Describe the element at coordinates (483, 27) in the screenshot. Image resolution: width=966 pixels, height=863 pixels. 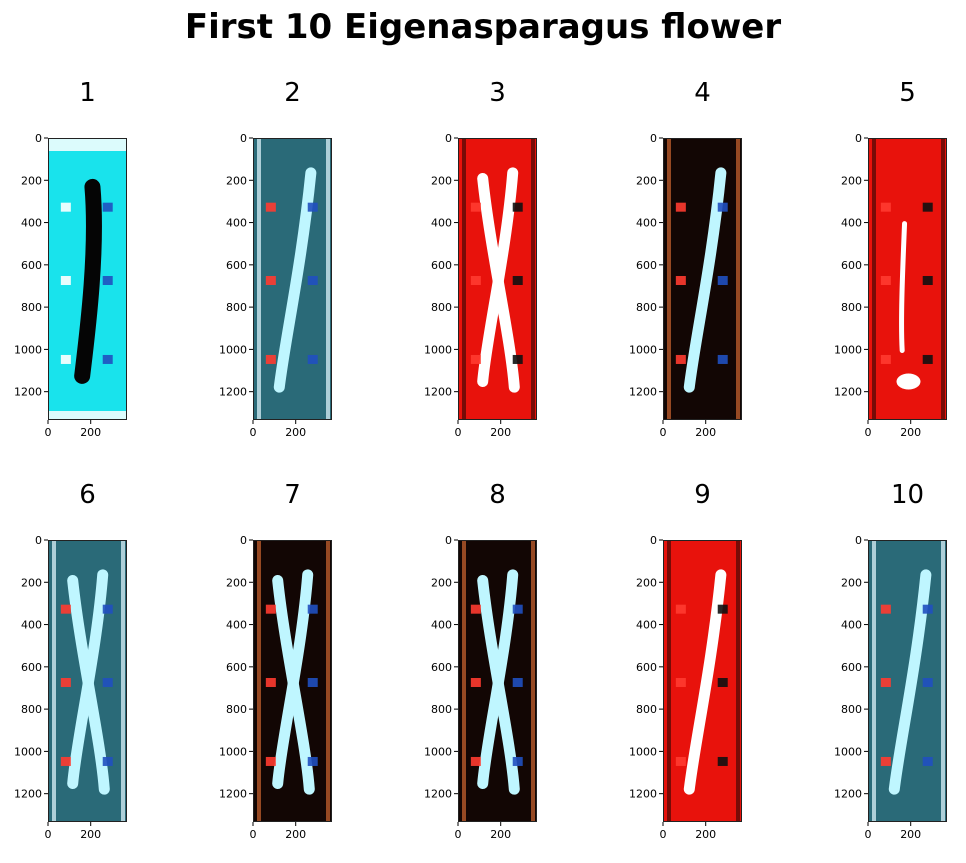
I see `figure-title: First 10 Eigenasparagus flower` at that location.